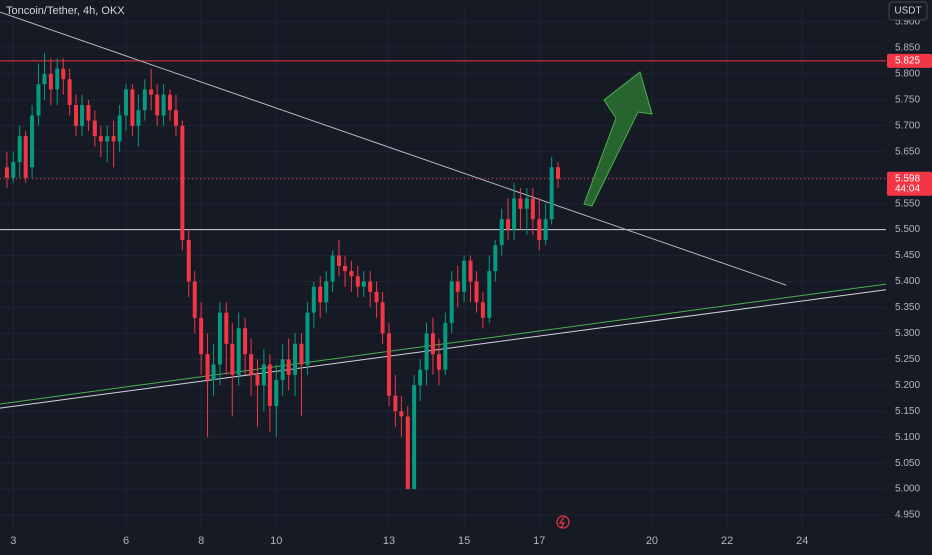 This screenshot has height=555, width=932. What do you see at coordinates (909, 275) in the screenshot?
I see `price-axis` at bounding box center [909, 275].